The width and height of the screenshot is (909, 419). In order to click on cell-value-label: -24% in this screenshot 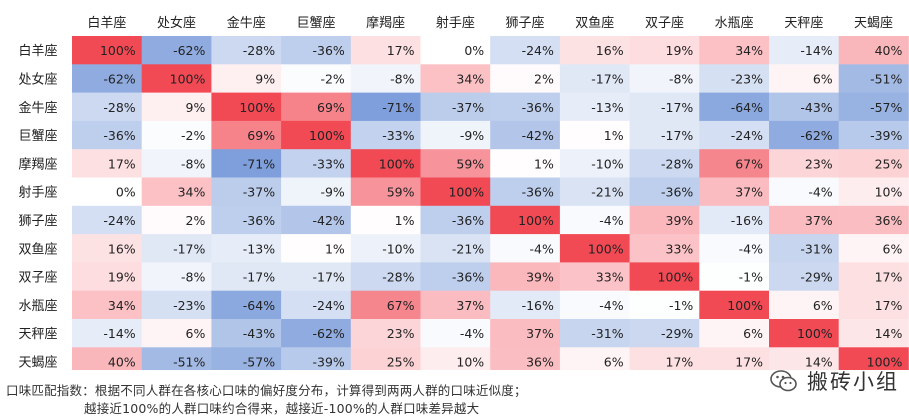, I will do `click(119, 220)`.